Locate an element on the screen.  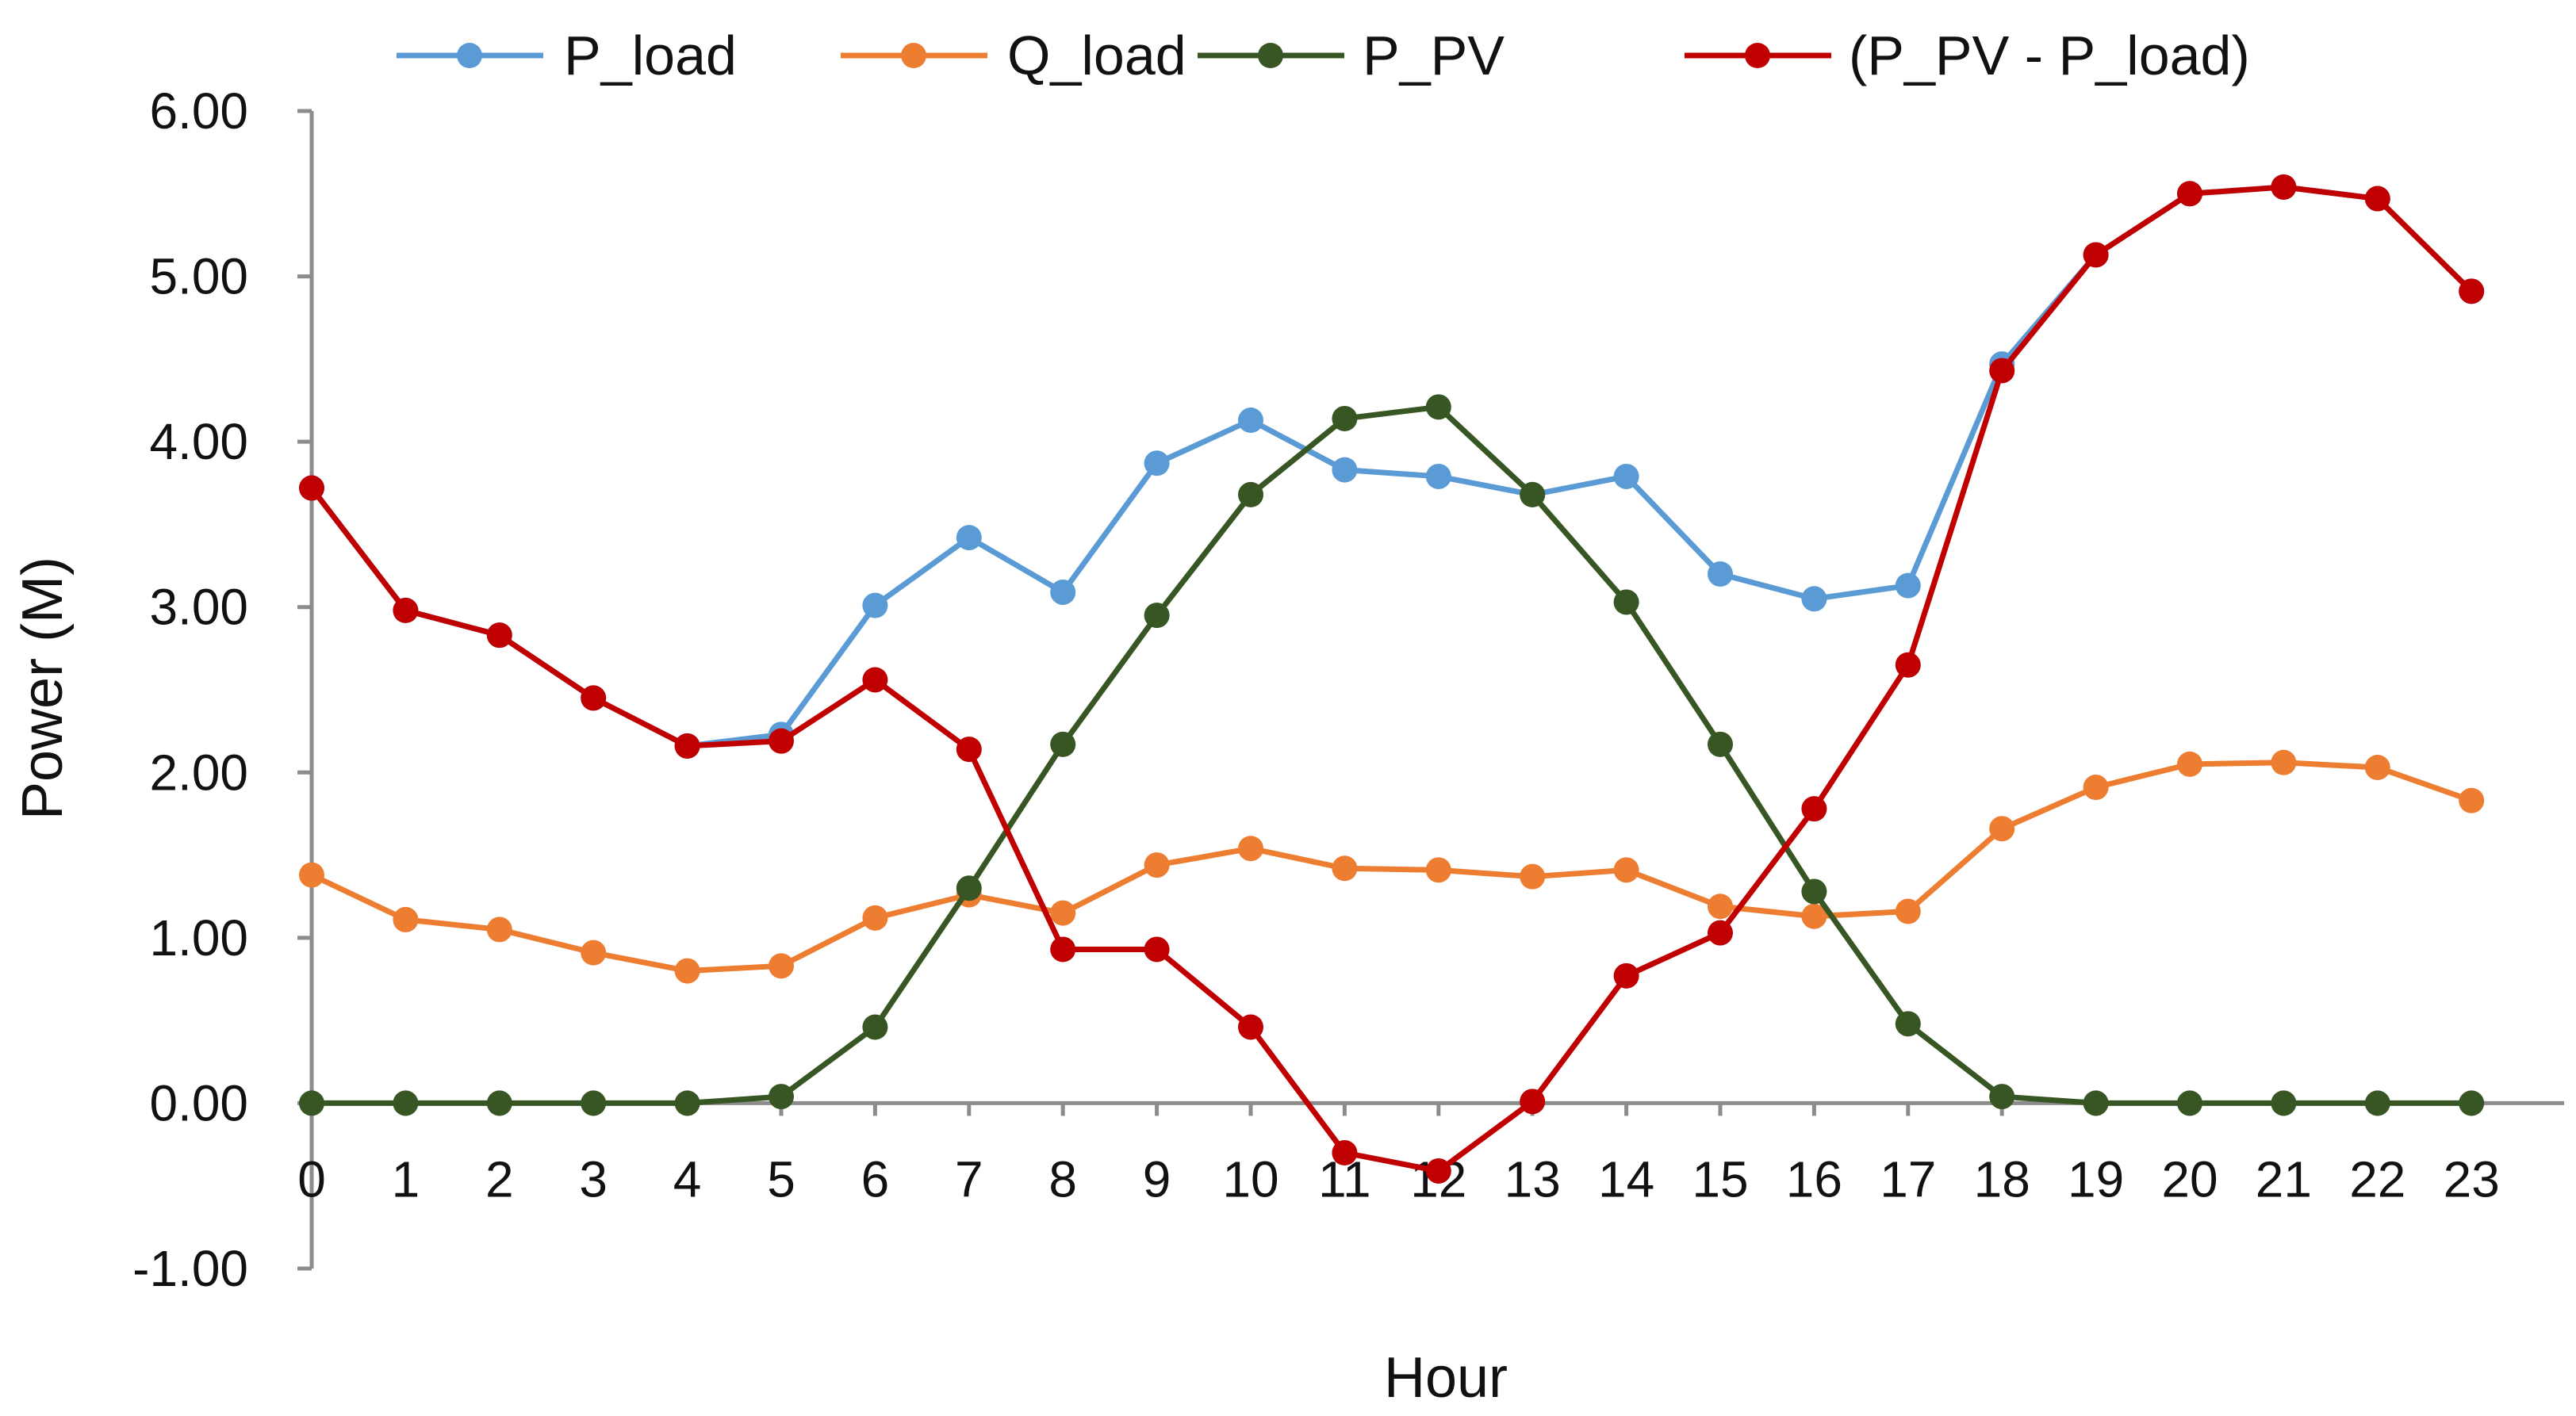
x-tick-label: 14 is located at coordinates (1626, 1178).